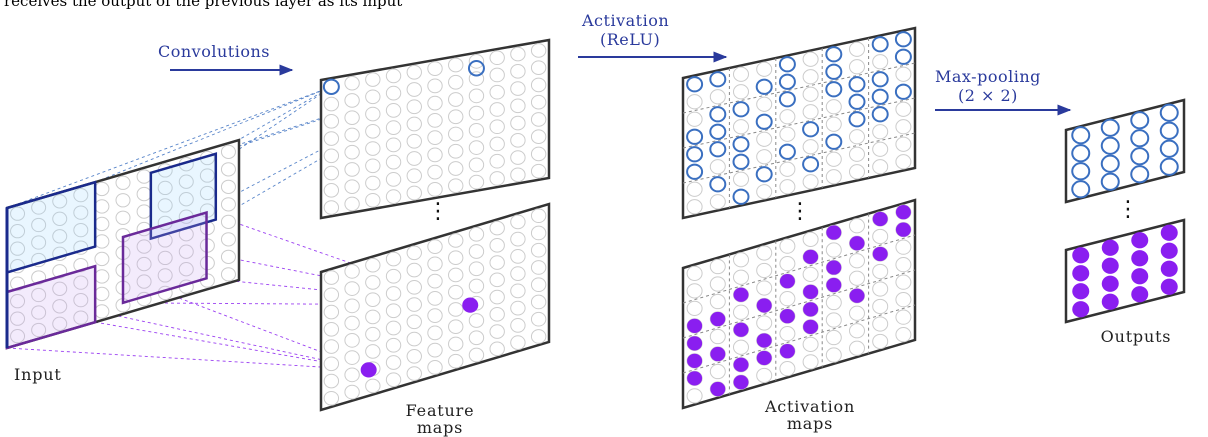 This screenshot has height=437, width=1208. What do you see at coordinates (440, 427) in the screenshot?
I see `feature-maps-label-line2: maps` at bounding box center [440, 427].